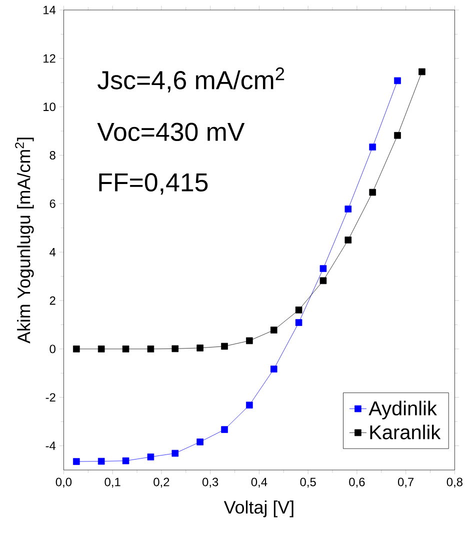  I want to click on x-tick-label: 0,7, so click(406, 483).